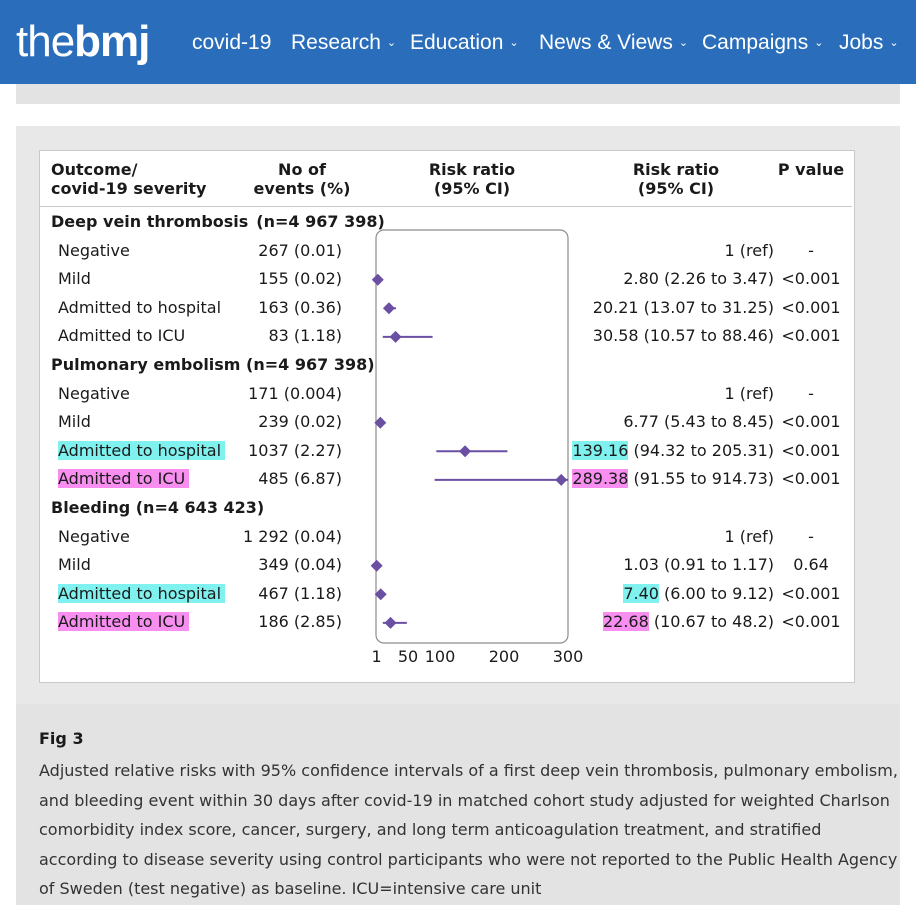 The image size is (916, 905). I want to click on risk-ratio-ci: (10.67 to 48.2), so click(711, 622).